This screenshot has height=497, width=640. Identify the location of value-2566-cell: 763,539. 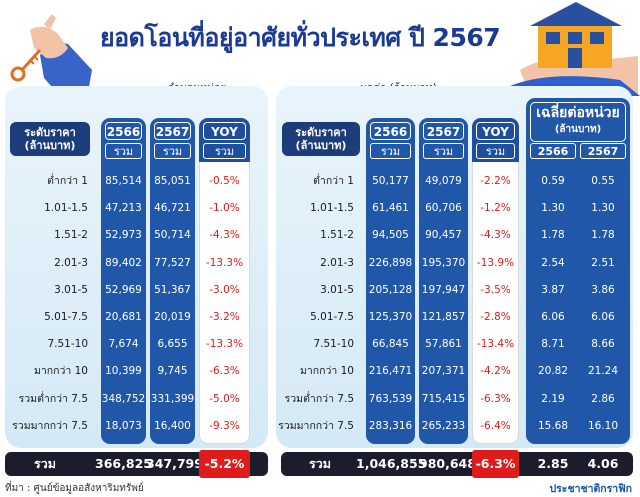
(390, 398).